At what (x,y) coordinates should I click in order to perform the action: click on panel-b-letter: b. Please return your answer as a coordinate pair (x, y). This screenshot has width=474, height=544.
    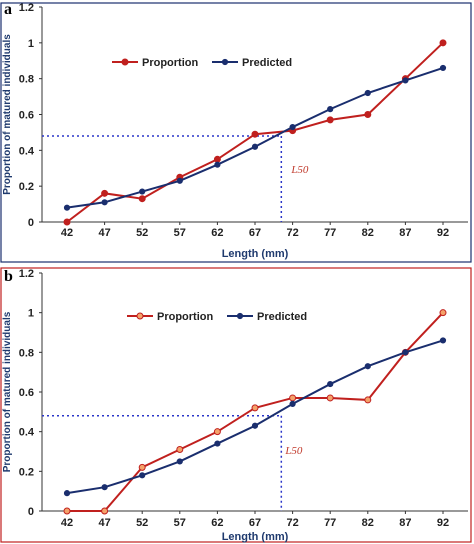
    Looking at the image, I should click on (8, 276).